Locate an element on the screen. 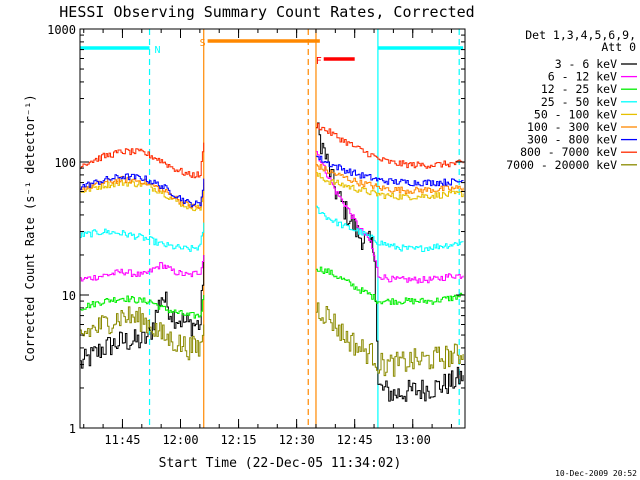 The width and height of the screenshot is (640, 480). legend-label-5: 100 - 300 keV is located at coordinates (572, 127).